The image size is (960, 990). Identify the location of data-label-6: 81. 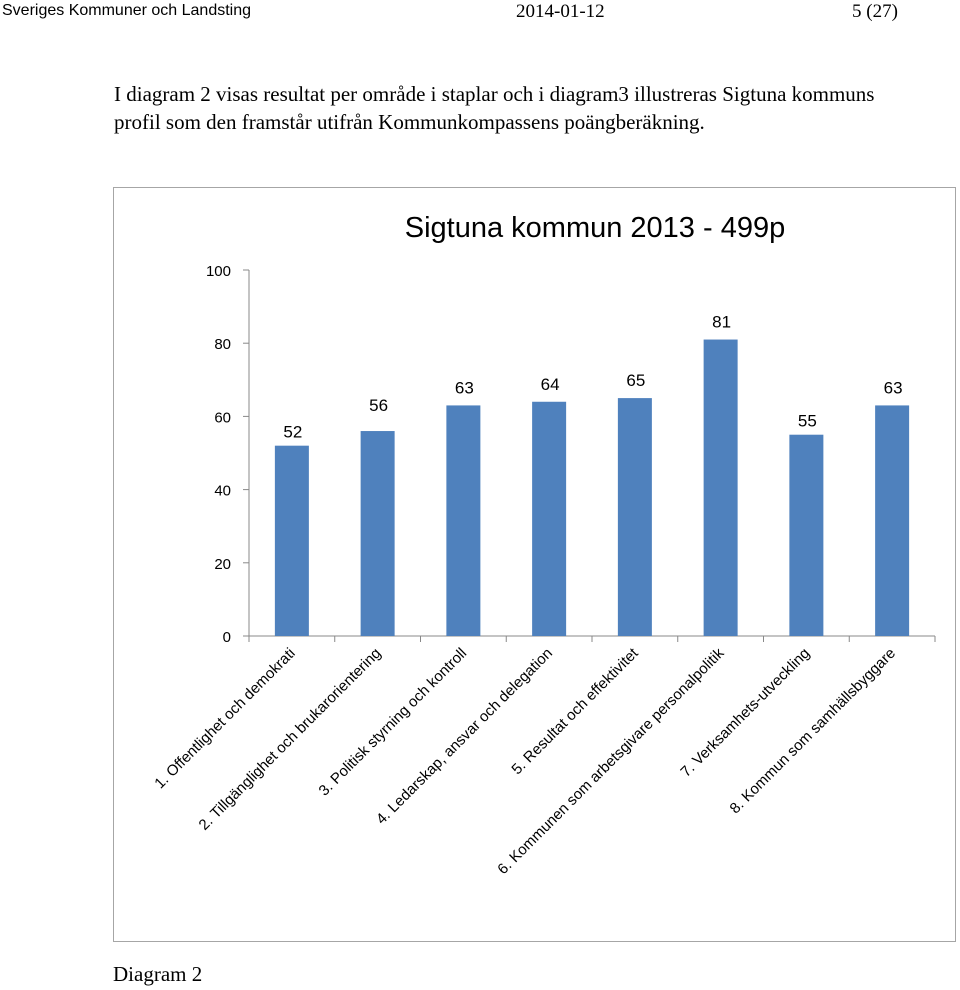
(721, 322).